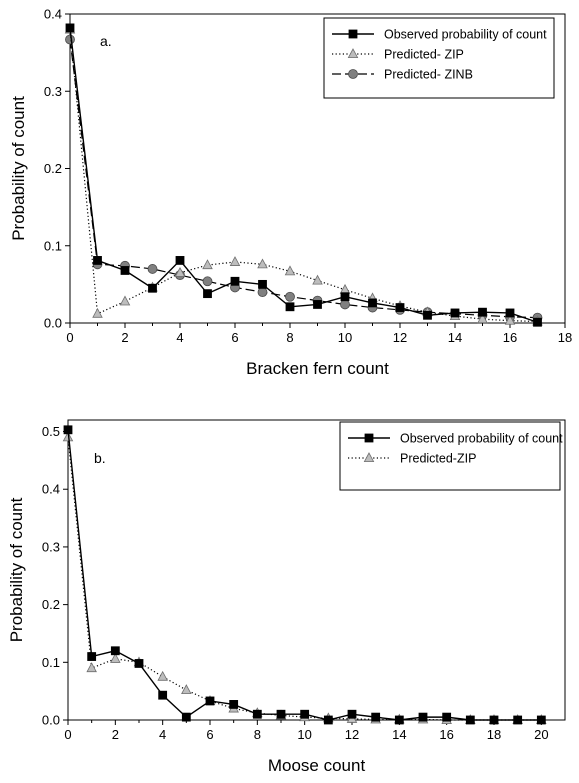 This screenshot has height=783, width=579. Describe the element at coordinates (100, 458) in the screenshot. I see `panel-label: b.` at that location.